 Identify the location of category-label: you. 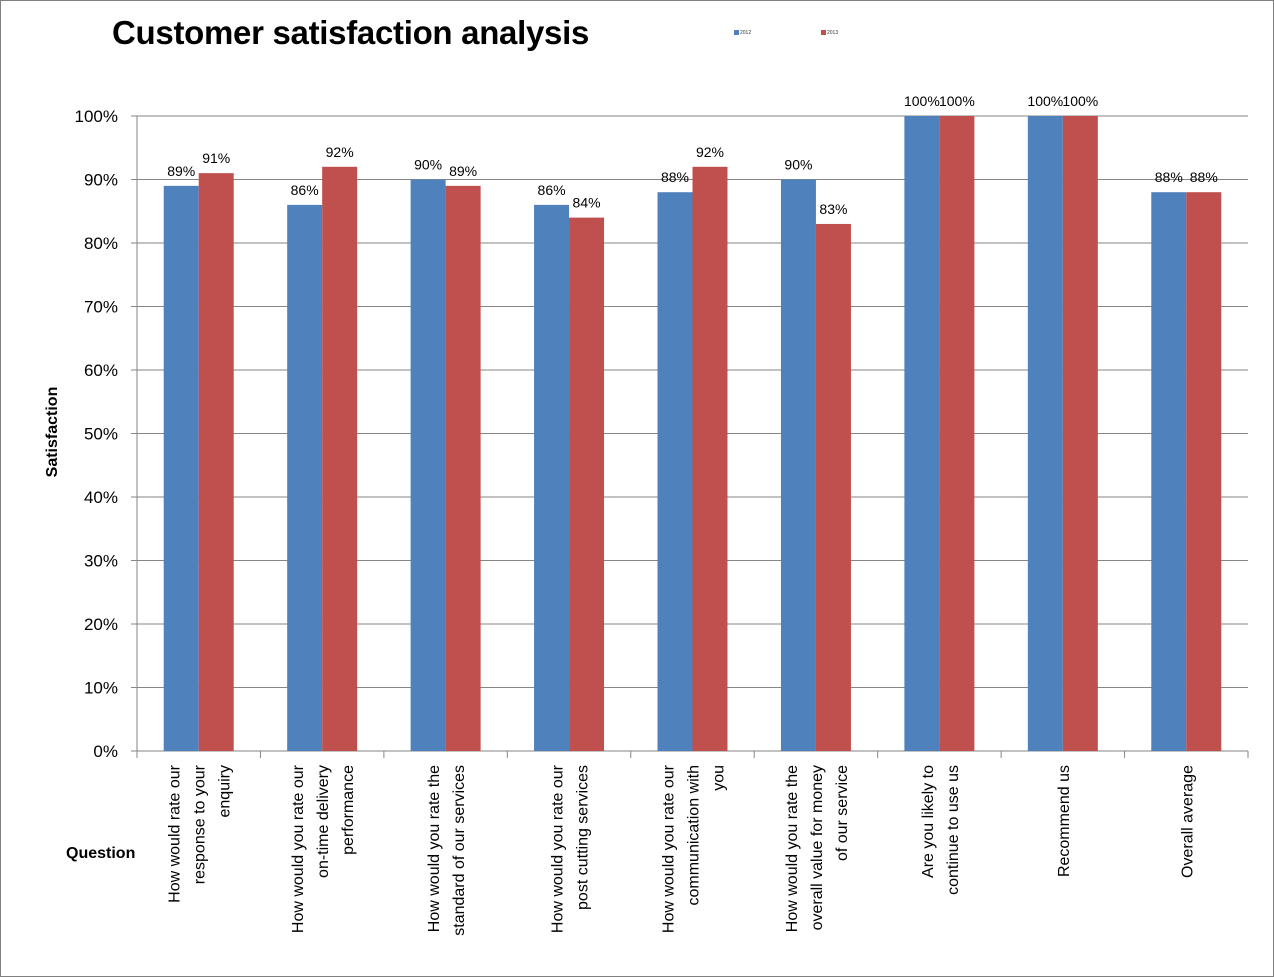
(719, 778).